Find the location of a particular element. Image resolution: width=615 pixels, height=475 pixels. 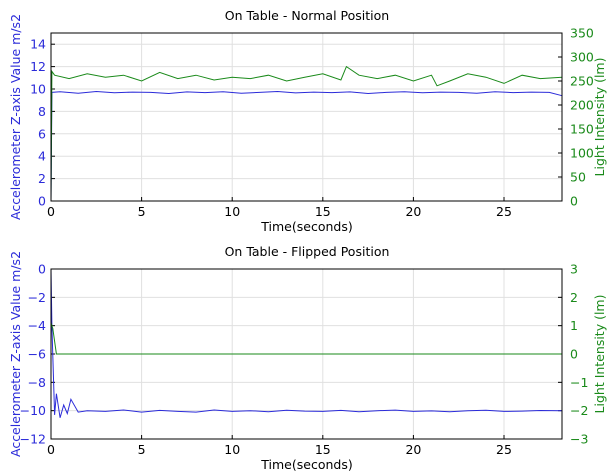

right-y-tick-label: −2 is located at coordinates (579, 410).